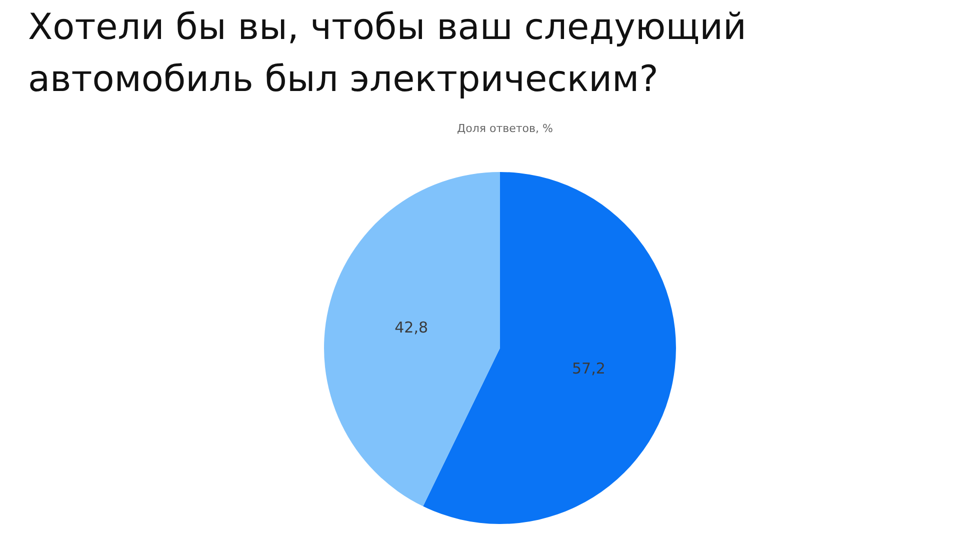 The width and height of the screenshot is (960, 540). I want to click on data-label: 42,8, so click(411, 327).